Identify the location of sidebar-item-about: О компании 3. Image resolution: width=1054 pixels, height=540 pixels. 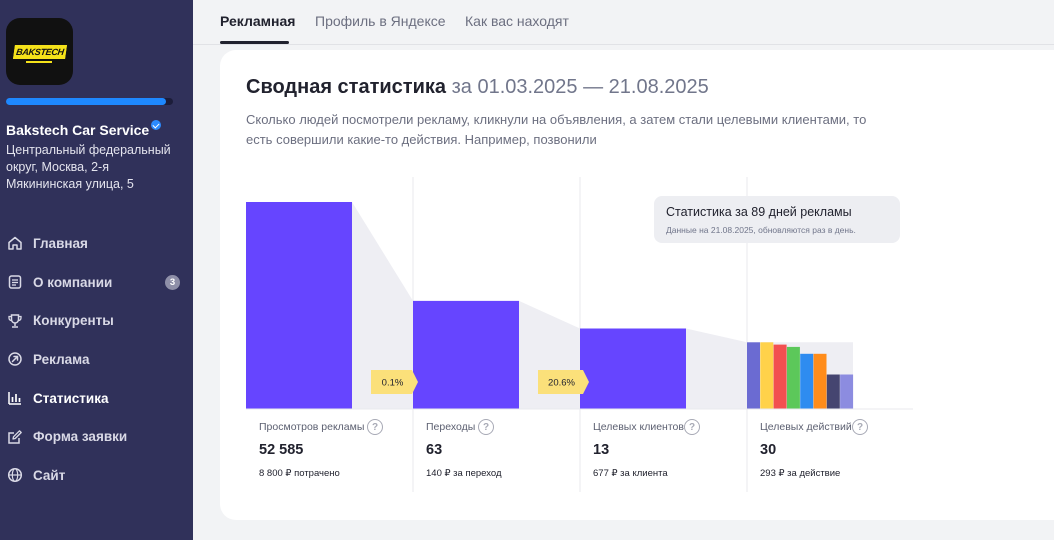
(96, 282).